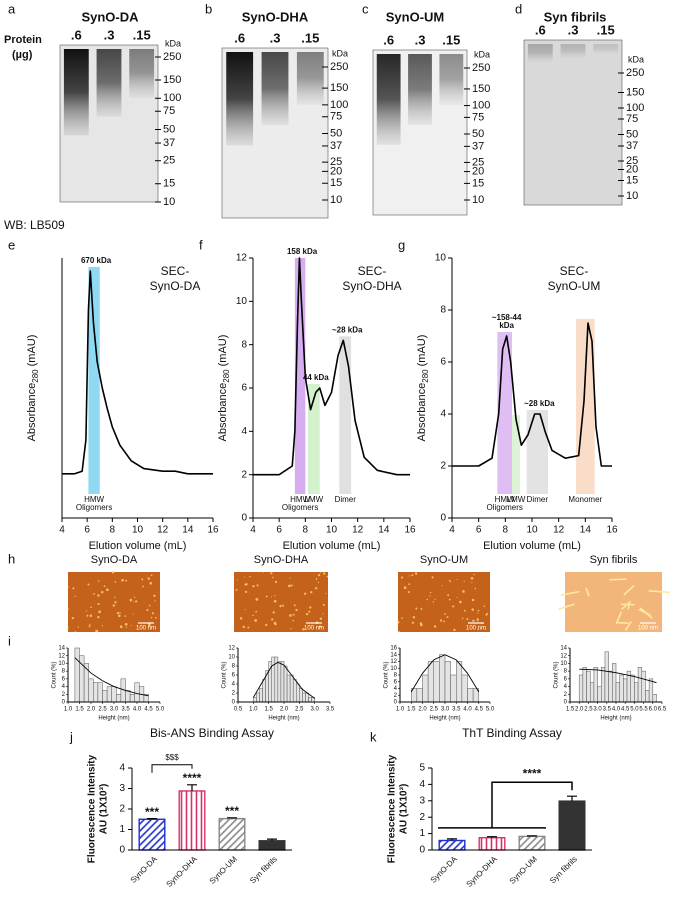 This screenshot has height=898, width=684. Describe the element at coordinates (169, 129) in the screenshot. I see `marker-label: 50` at that location.